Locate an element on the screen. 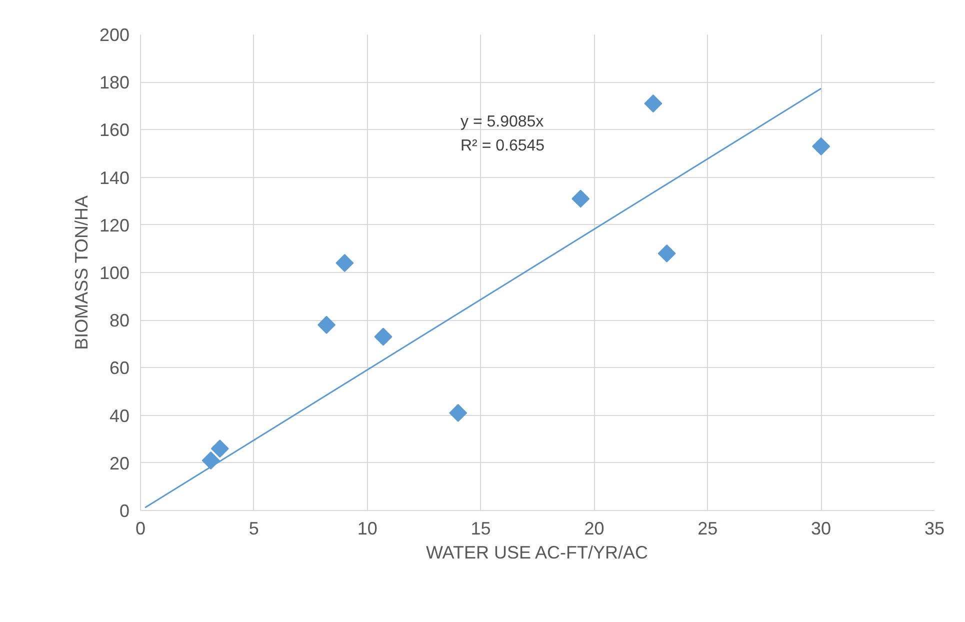  y-tick-label: 180 is located at coordinates (114, 82).